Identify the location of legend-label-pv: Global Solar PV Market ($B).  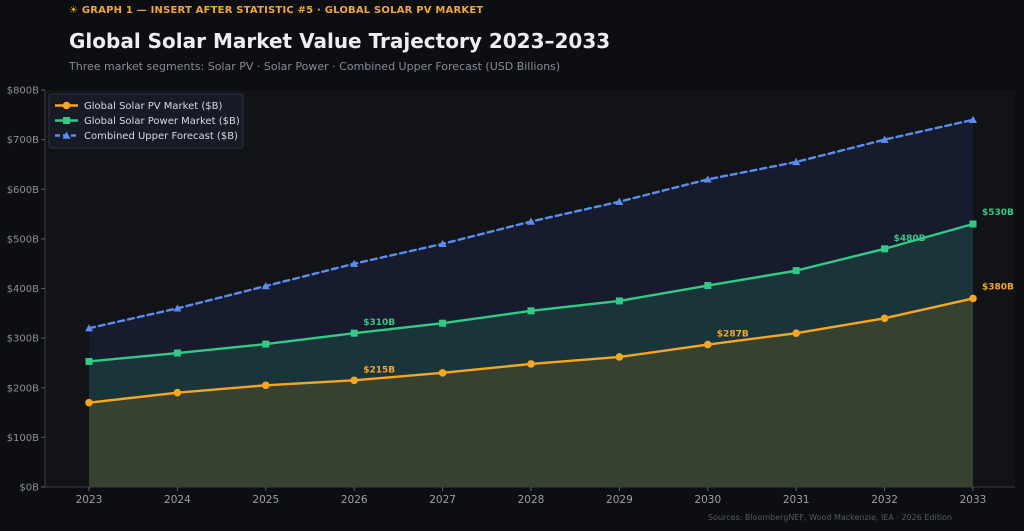
(153, 106).